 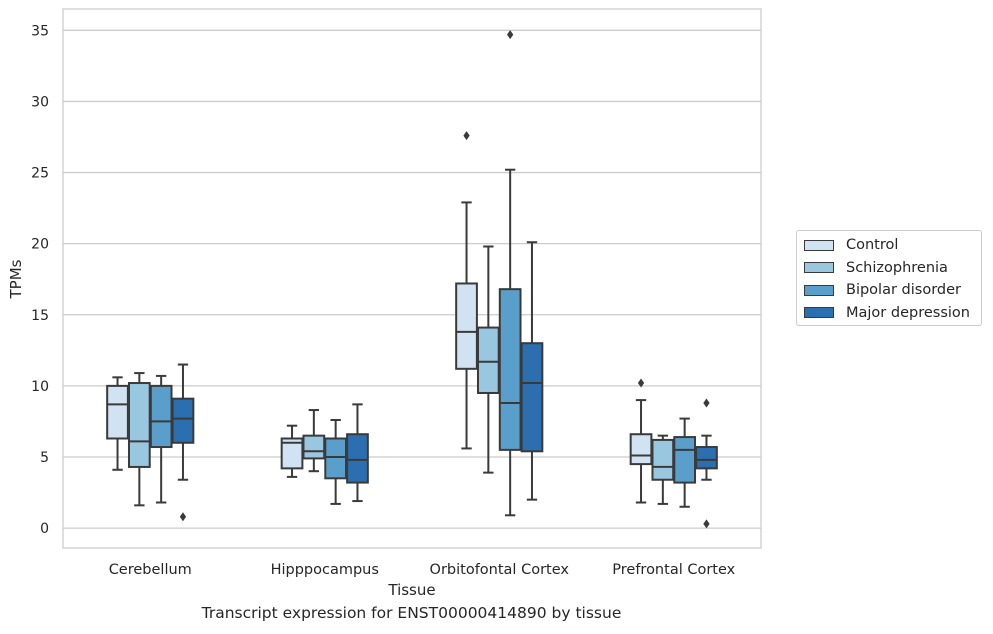 I want to click on x-tick-label-1: Hipppocampus, so click(x=325, y=570).